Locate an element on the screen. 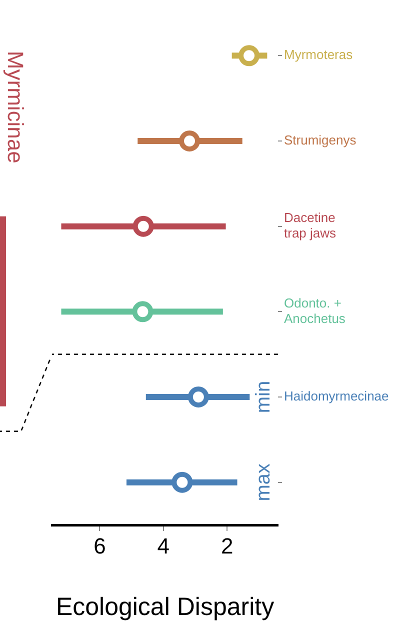 The height and width of the screenshot is (623, 401). y-tick-label: Myrmoteras is located at coordinates (319, 54).